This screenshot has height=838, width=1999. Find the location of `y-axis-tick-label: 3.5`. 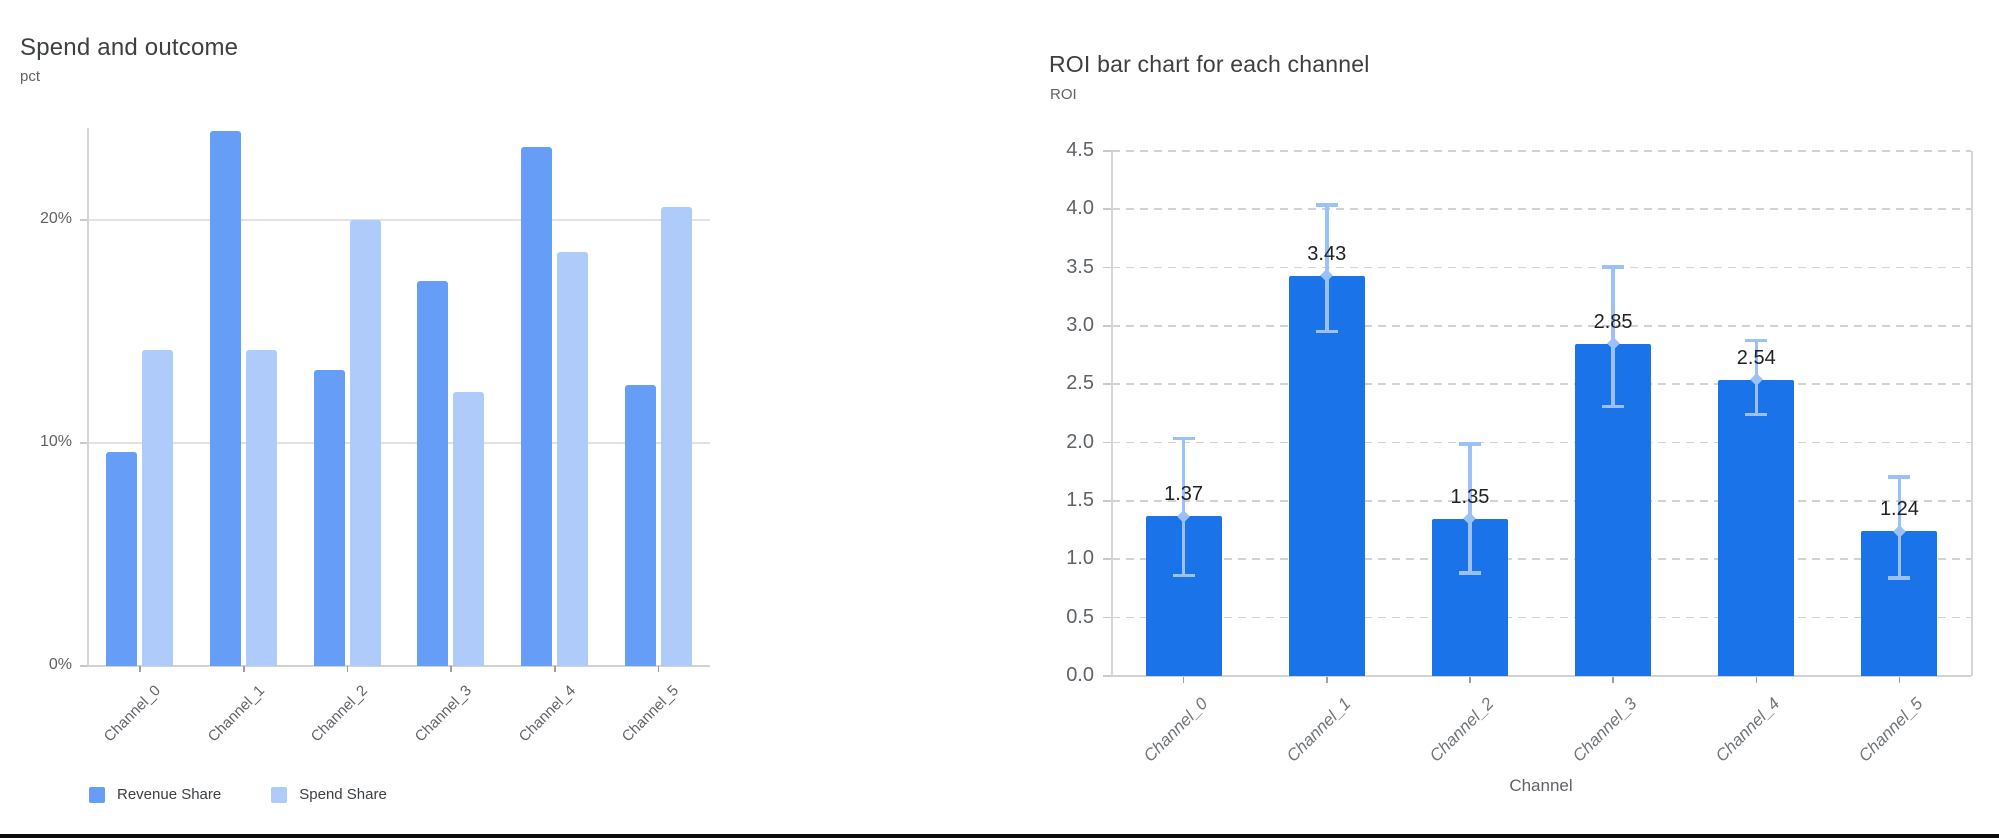

y-axis-tick-label: 3.5 is located at coordinates (1080, 266).